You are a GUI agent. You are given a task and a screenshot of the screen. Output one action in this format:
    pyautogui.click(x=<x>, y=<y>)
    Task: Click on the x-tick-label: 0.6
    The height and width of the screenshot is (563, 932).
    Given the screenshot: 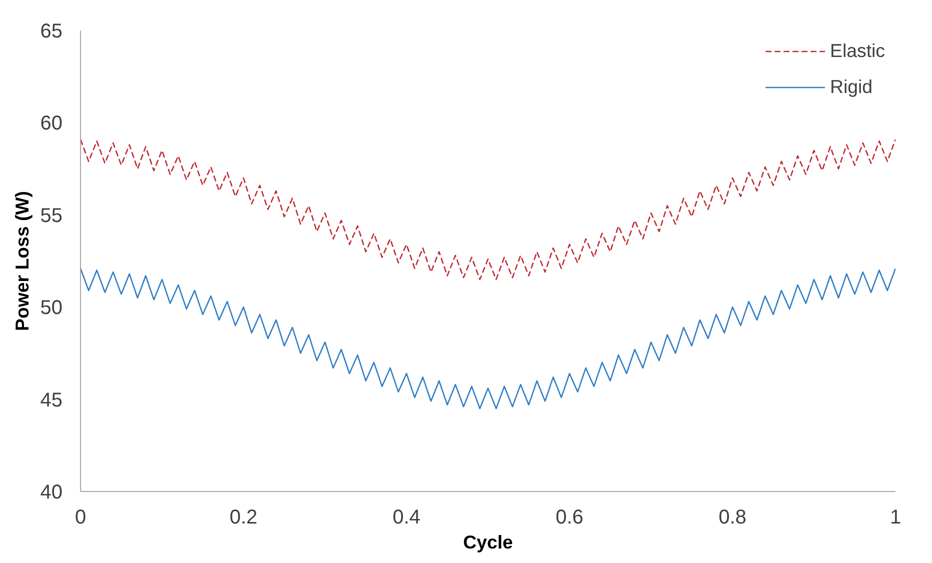 What is the action you would take?
    pyautogui.click(x=570, y=517)
    